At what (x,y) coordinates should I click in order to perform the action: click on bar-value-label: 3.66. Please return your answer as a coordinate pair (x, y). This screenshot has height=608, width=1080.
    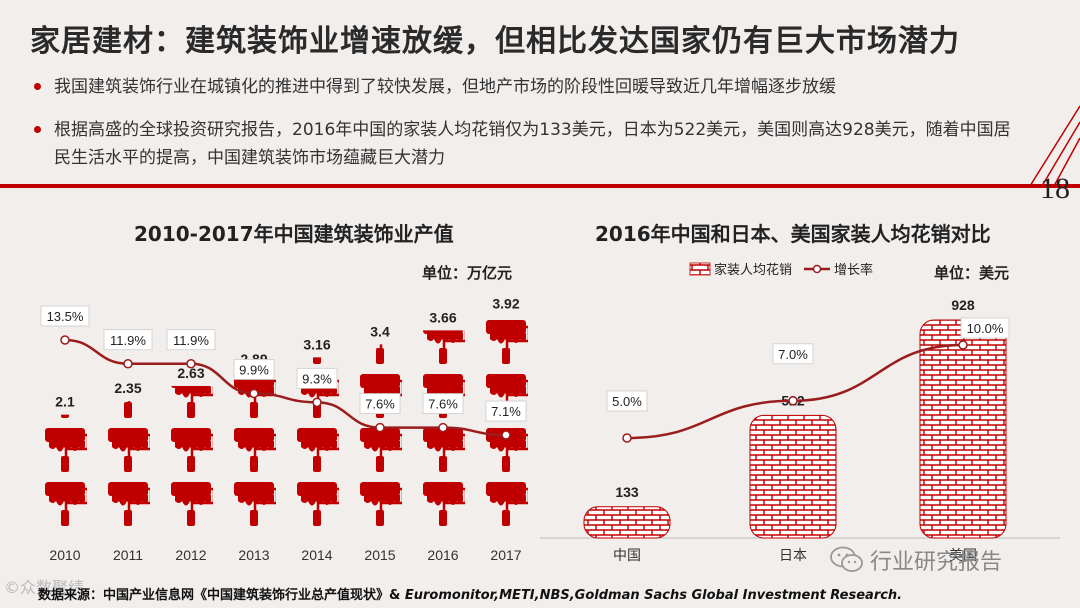
    Looking at the image, I should click on (442, 317).